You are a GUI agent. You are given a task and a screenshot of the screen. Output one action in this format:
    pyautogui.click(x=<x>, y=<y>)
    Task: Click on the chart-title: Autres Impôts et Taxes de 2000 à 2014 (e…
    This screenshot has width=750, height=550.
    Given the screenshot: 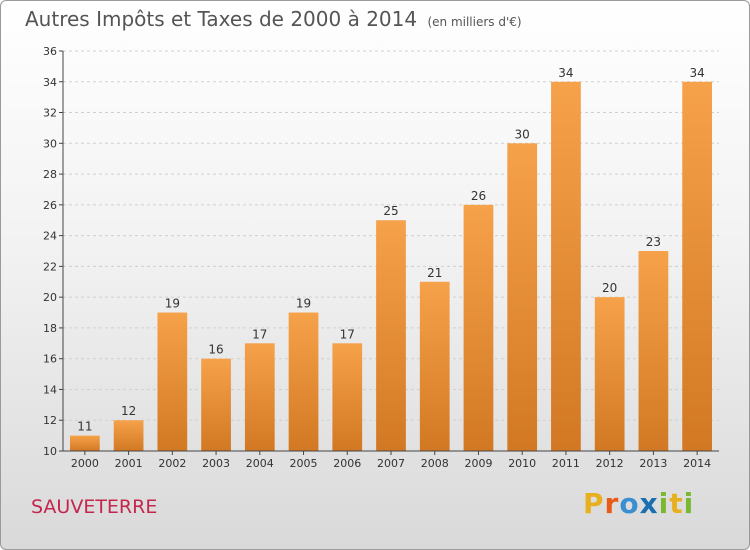 What is the action you would take?
    pyautogui.click(x=273, y=19)
    